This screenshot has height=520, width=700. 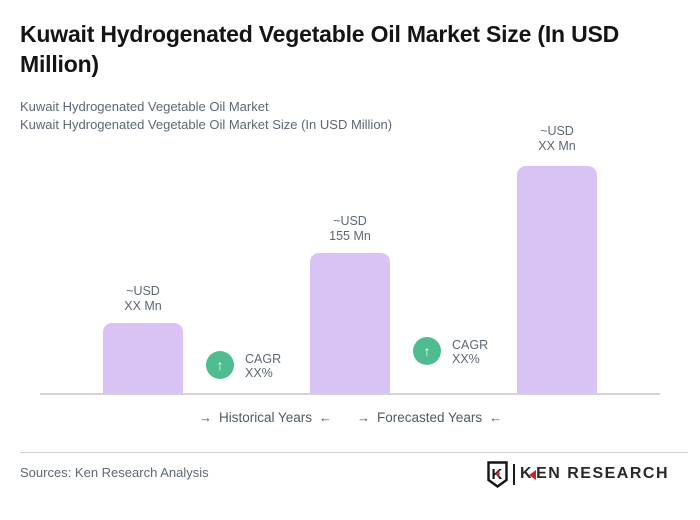 I want to click on market-size-bar-historical, so click(x=143, y=358).